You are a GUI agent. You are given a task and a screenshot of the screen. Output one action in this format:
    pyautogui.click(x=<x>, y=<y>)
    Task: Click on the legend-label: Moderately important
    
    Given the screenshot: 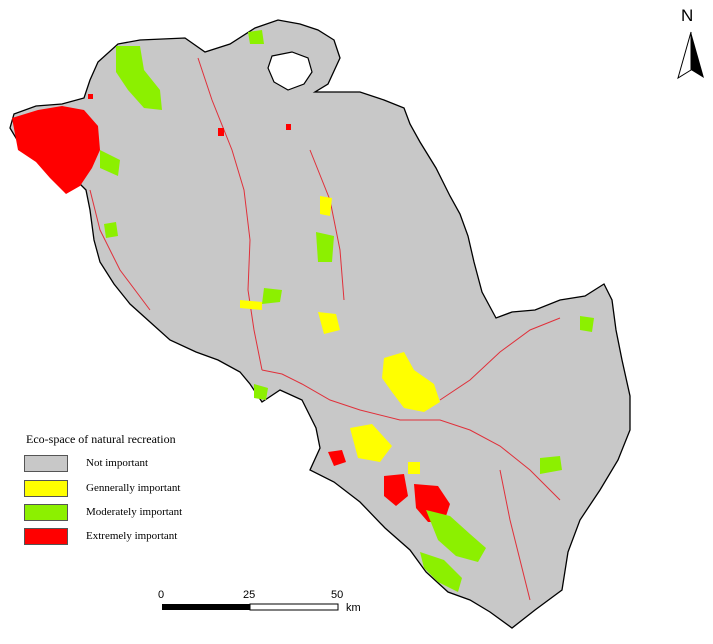 What is the action you would take?
    pyautogui.click(x=134, y=512)
    